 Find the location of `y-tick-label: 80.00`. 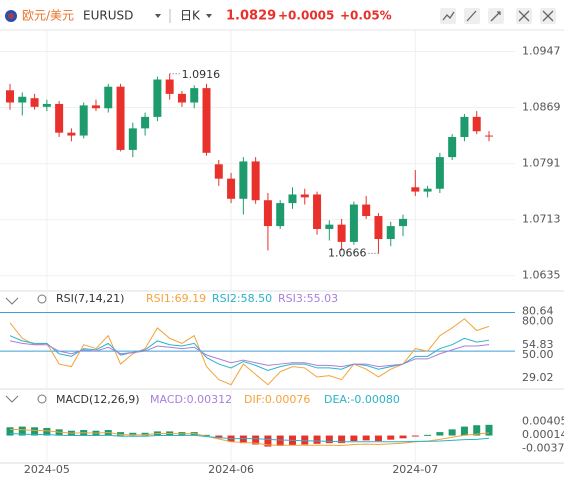

y-tick-label: 80.00 is located at coordinates (538, 321).